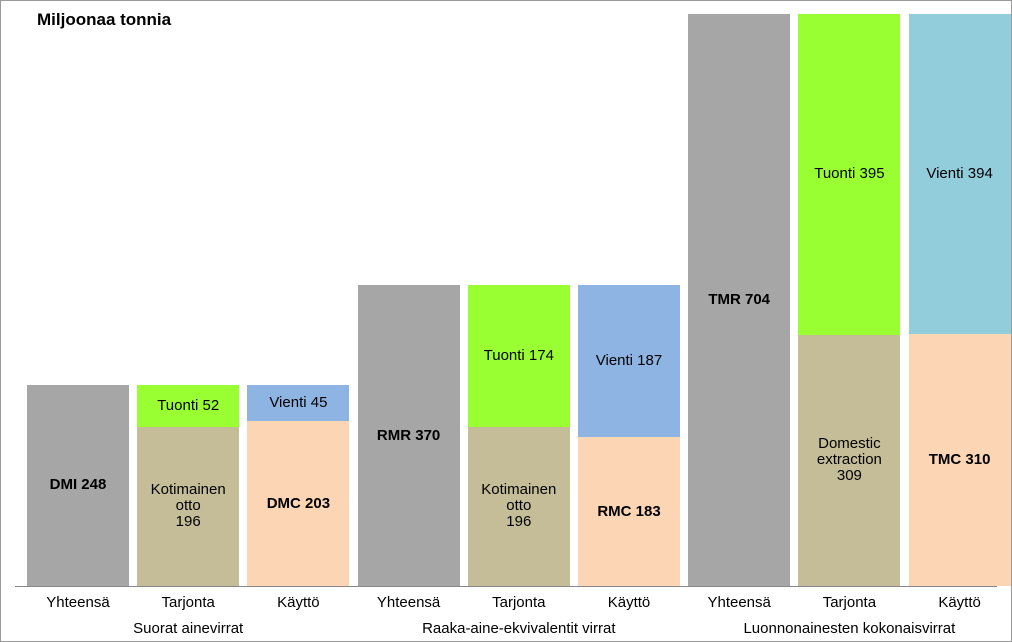 This screenshot has height=642, width=1012. I want to click on bar-segment: Tuonti 174, so click(518, 356).